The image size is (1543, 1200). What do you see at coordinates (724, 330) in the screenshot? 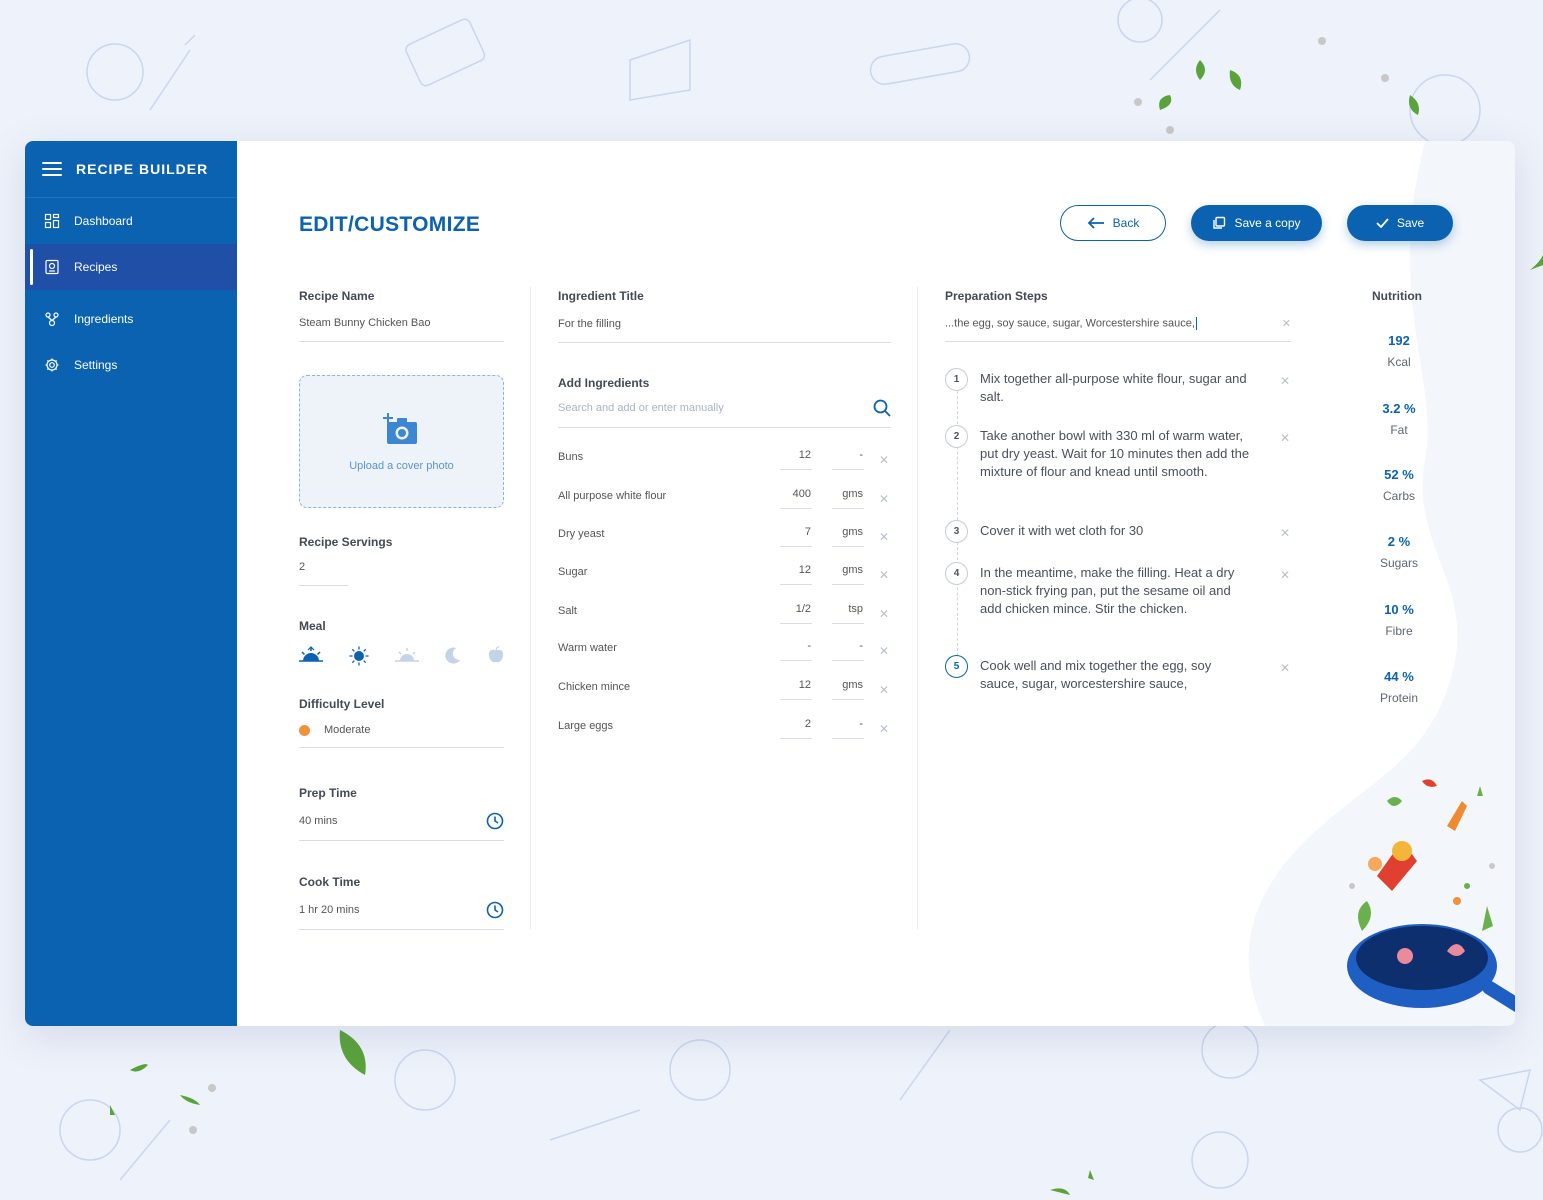
I see `ingredient-title-field: For the filling` at bounding box center [724, 330].